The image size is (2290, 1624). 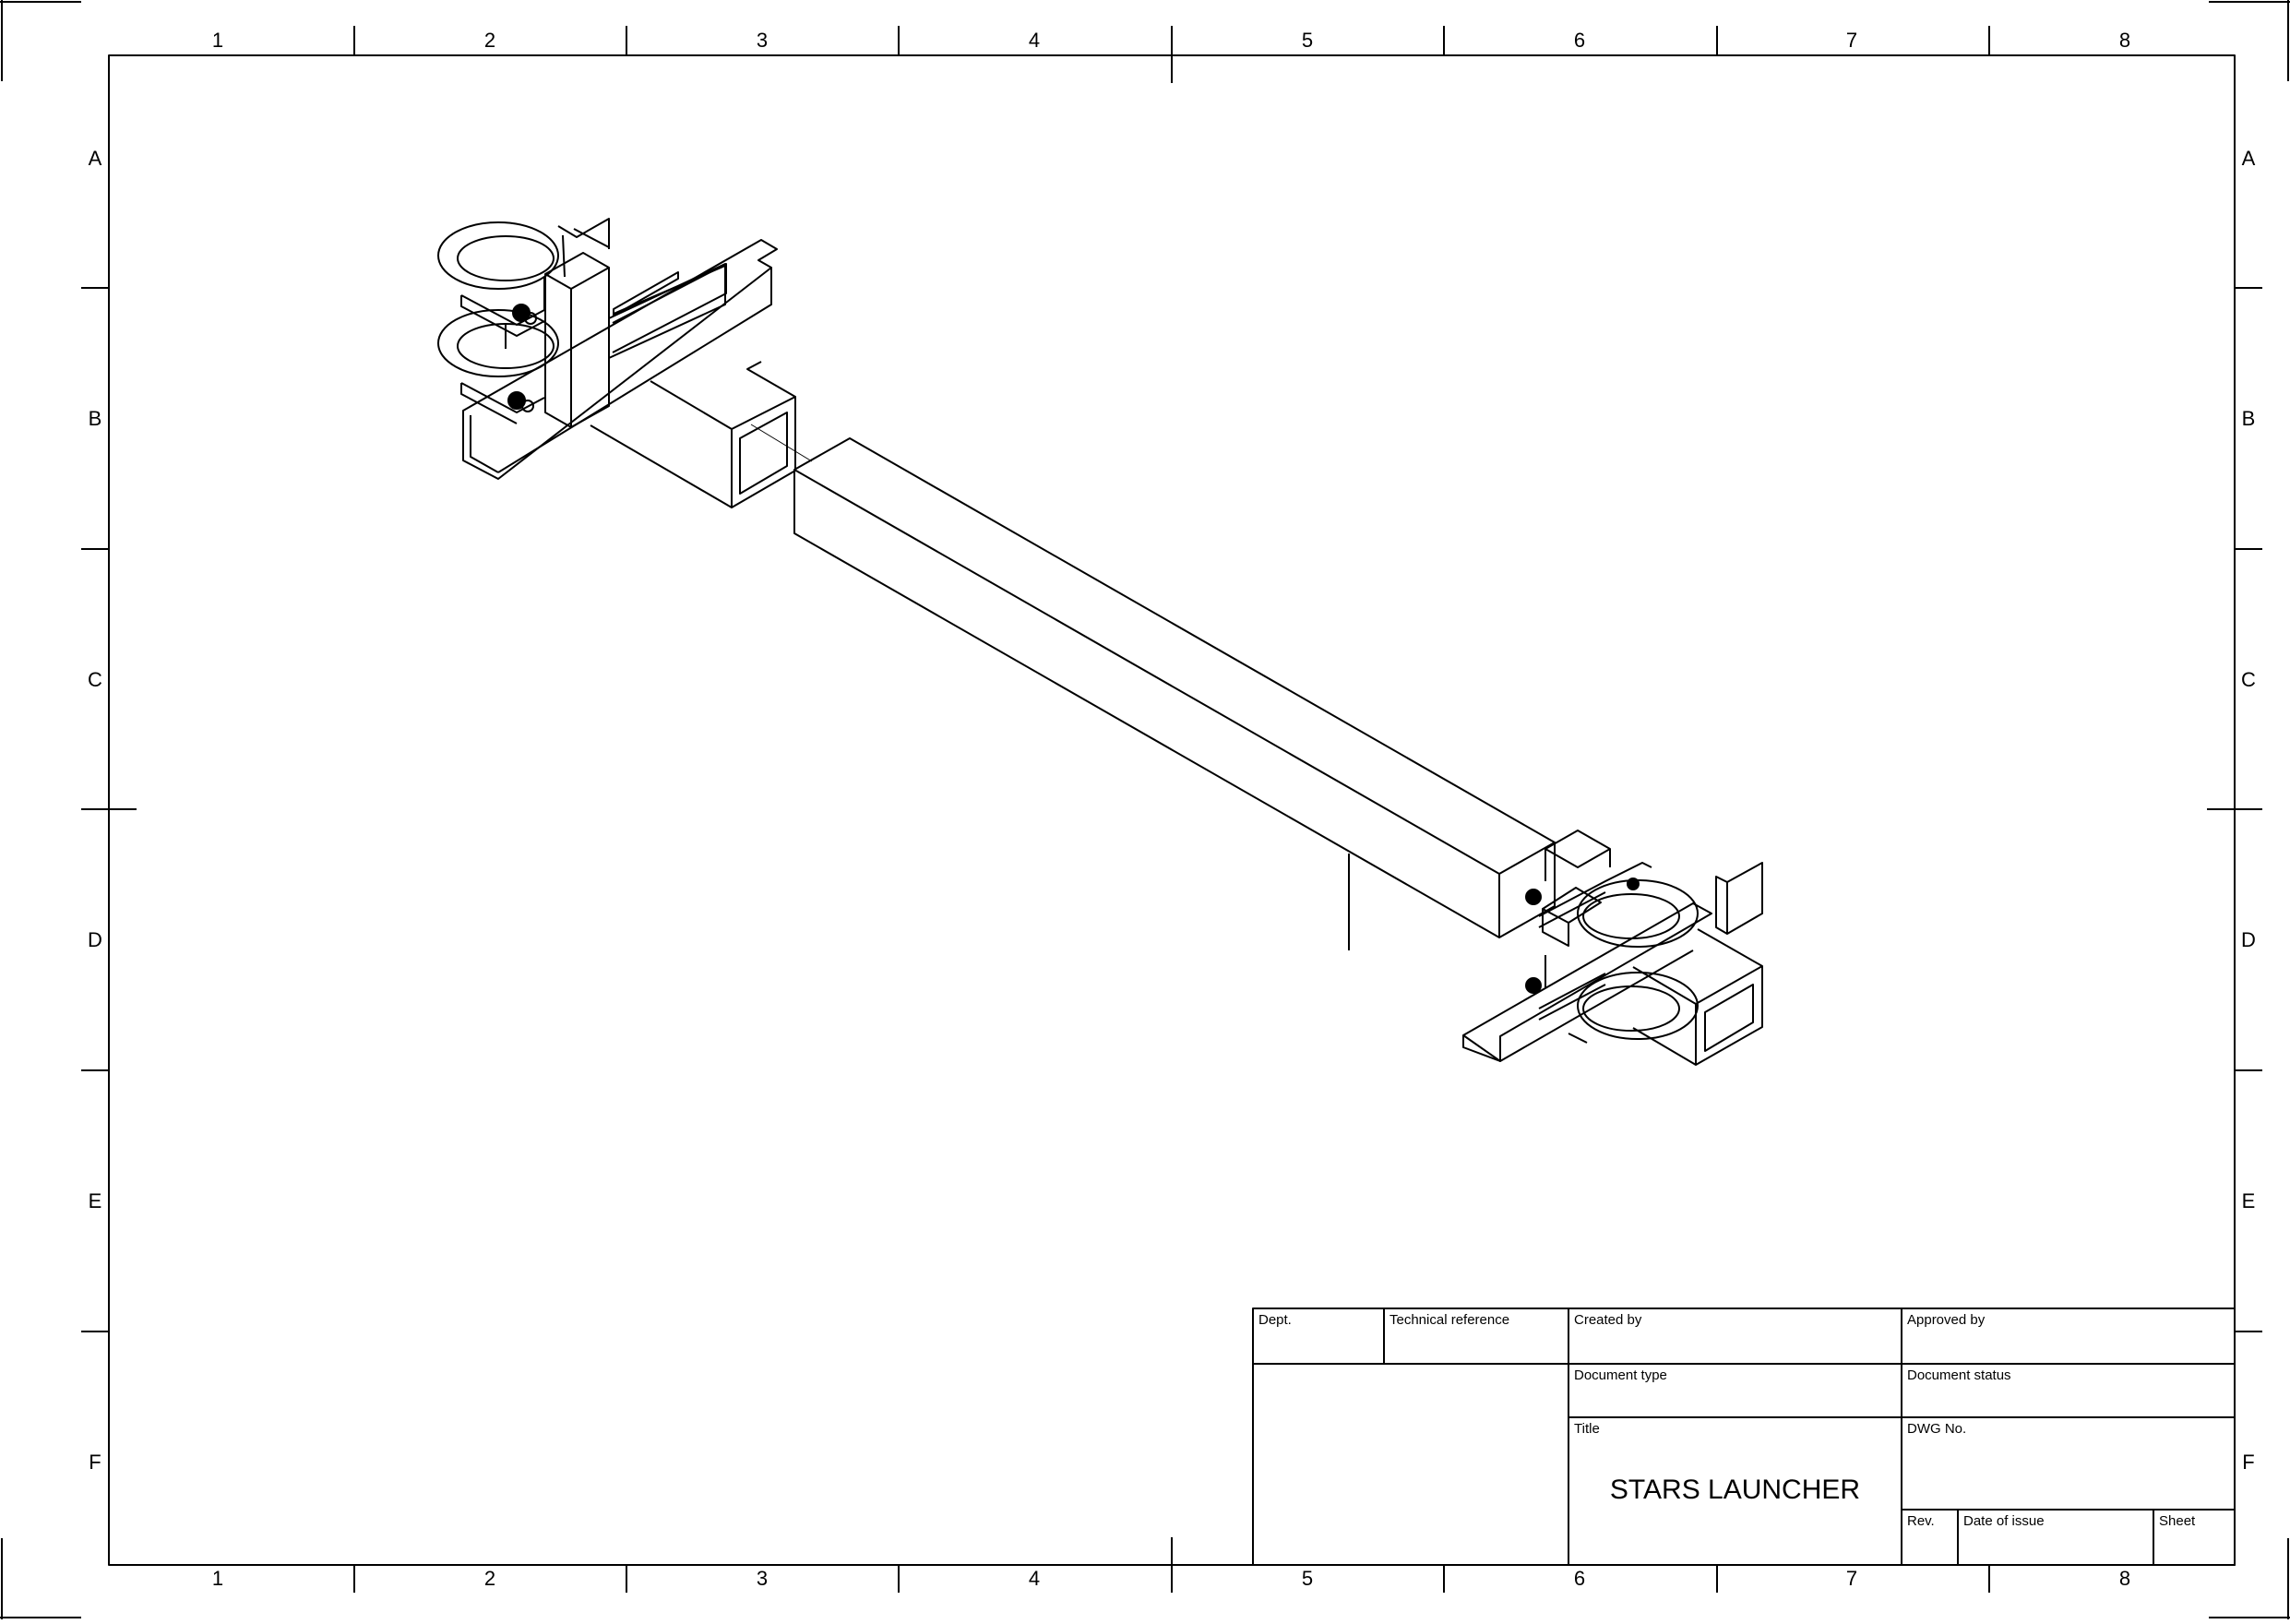 What do you see at coordinates (1851, 40) in the screenshot?
I see `column-label-top-7: 7` at bounding box center [1851, 40].